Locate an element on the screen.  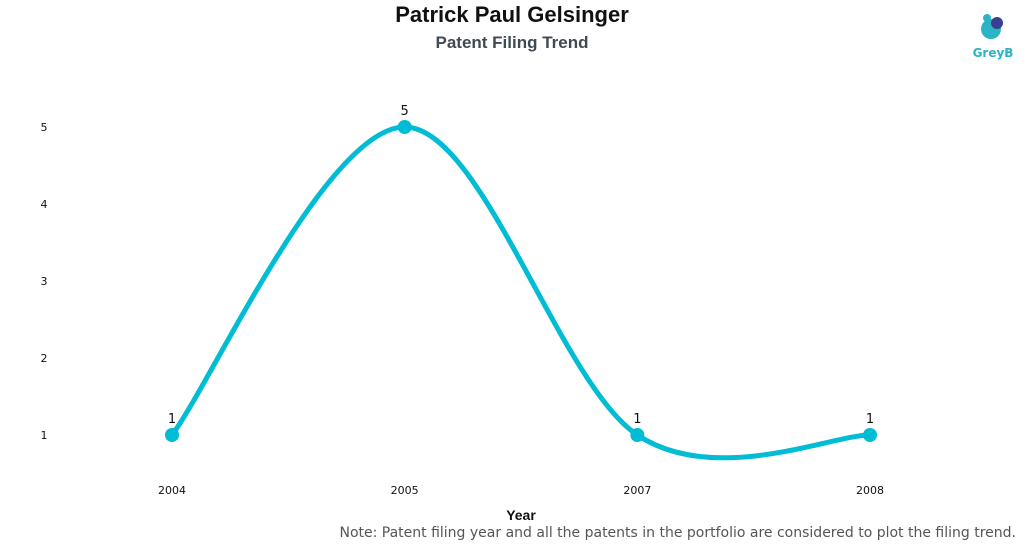
y-tick-label: 4 is located at coordinates (44, 204).